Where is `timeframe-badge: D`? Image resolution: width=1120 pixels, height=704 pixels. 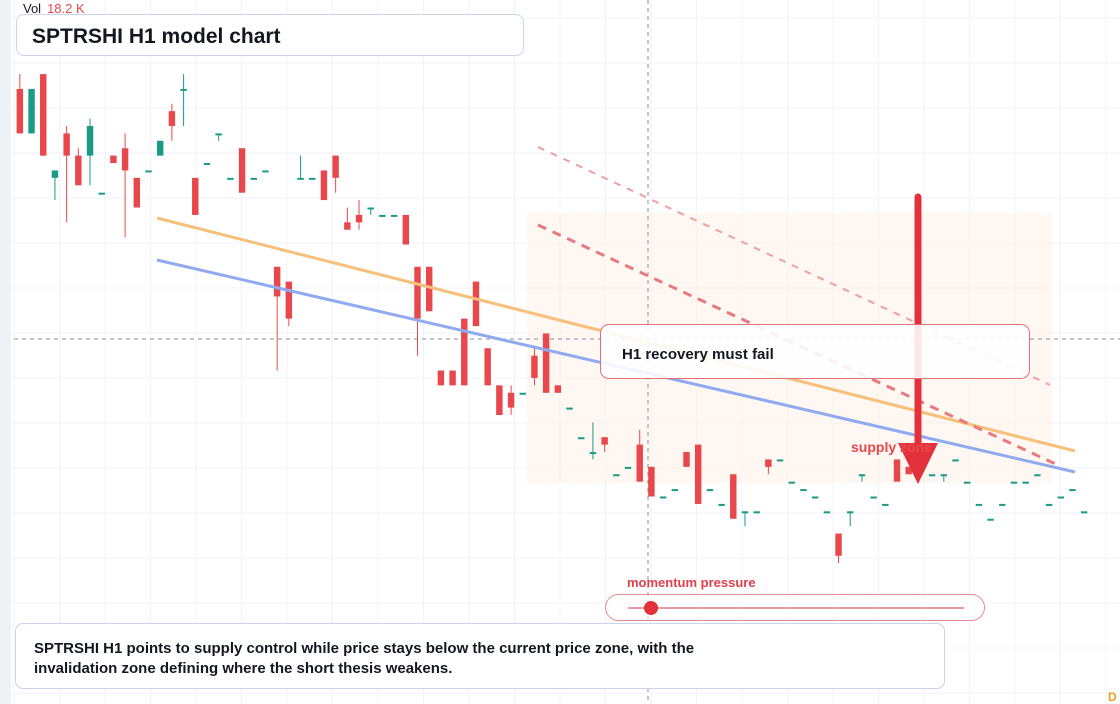
timeframe-badge: D is located at coordinates (1112, 697).